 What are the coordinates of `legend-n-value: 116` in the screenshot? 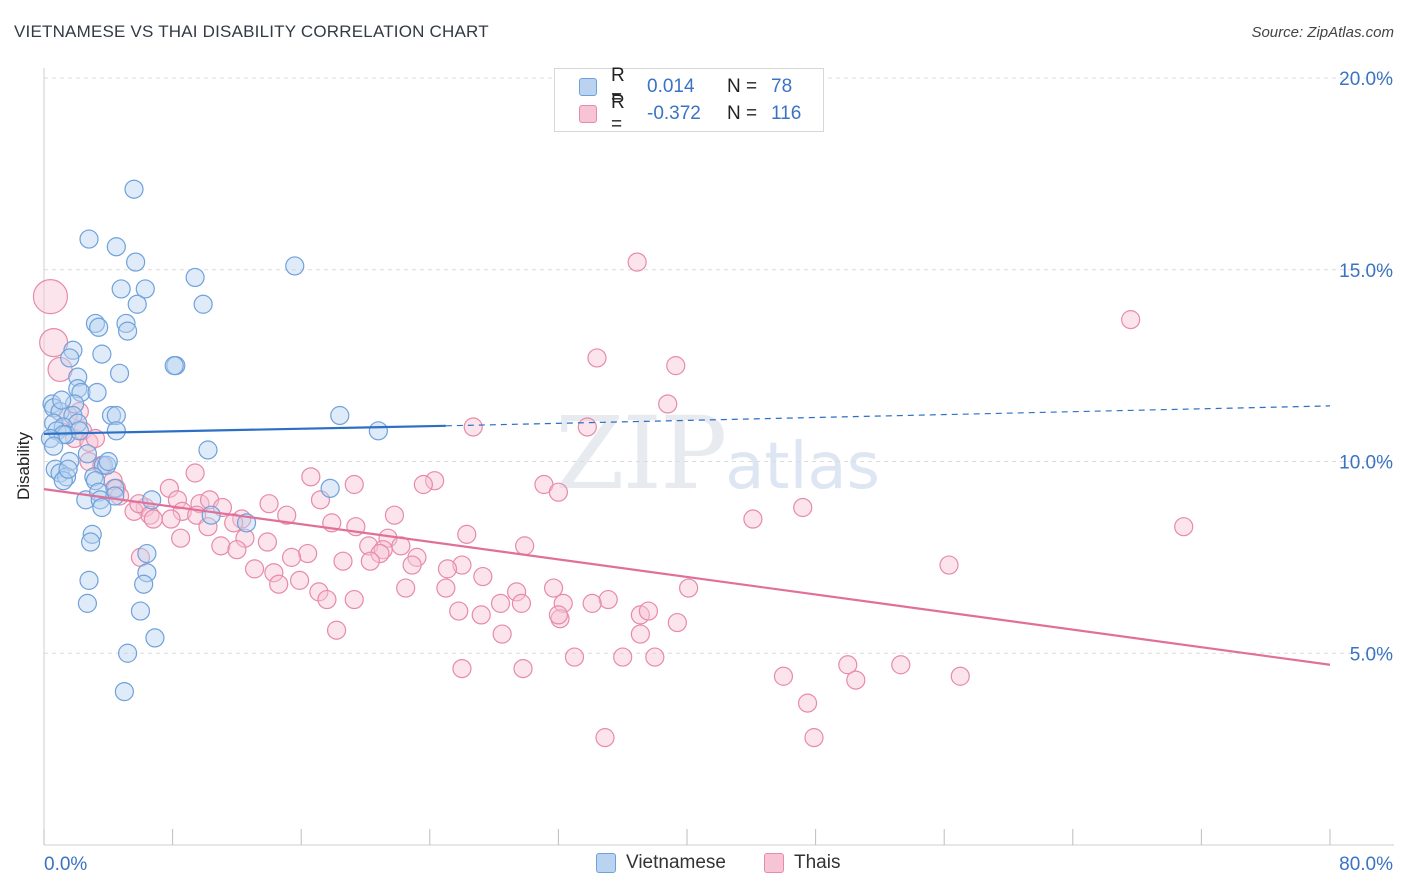 It's located at (786, 113).